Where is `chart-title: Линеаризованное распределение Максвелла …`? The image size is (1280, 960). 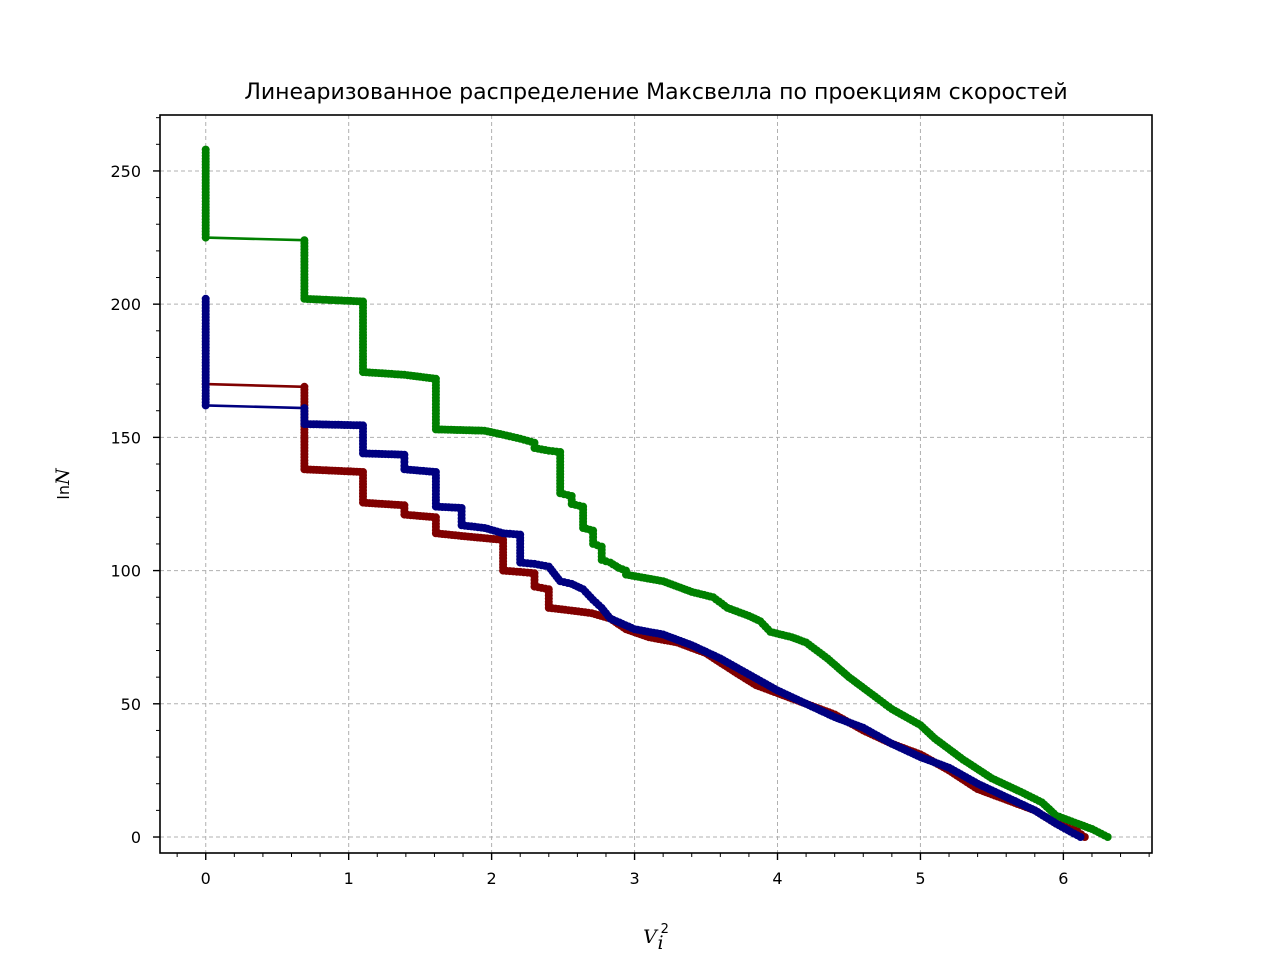
chart-title: Линеаризованное распределение Максвелла … is located at coordinates (655, 92).